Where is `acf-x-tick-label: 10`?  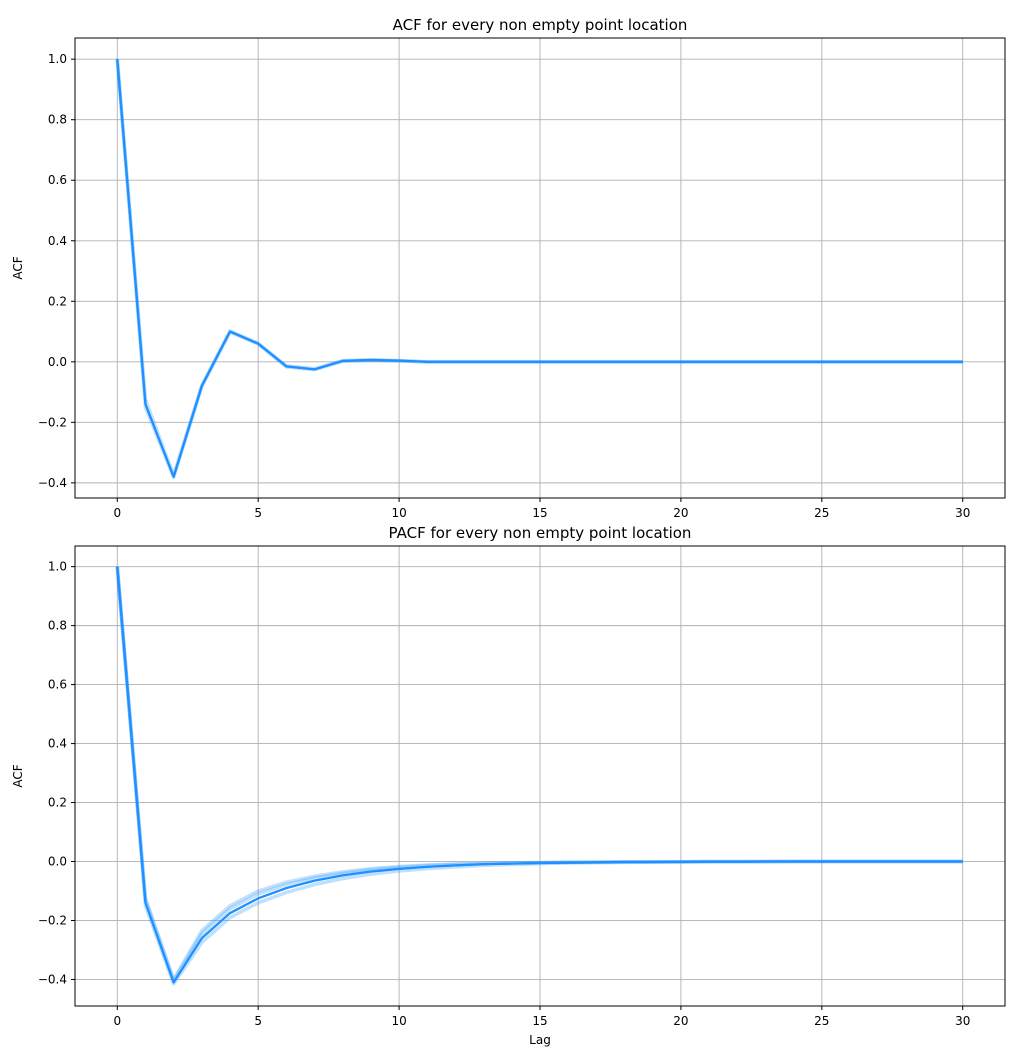 acf-x-tick-label: 10 is located at coordinates (398, 513).